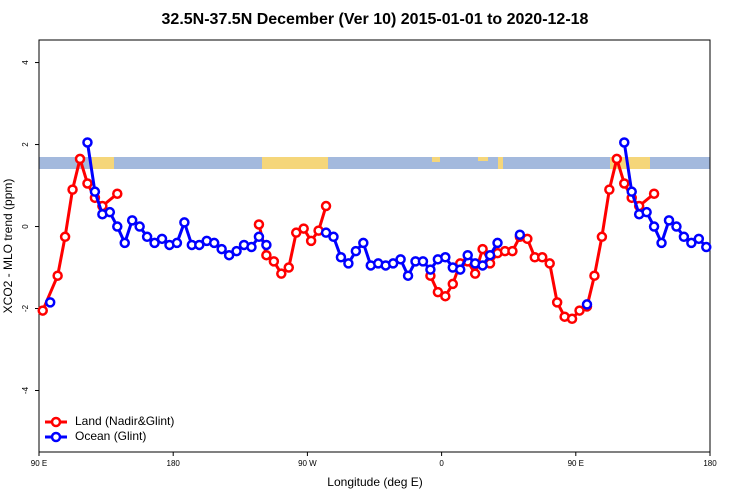 The image size is (750, 500). What do you see at coordinates (25, 390) in the screenshot?
I see `y-tick-label: -4` at bounding box center [25, 390].